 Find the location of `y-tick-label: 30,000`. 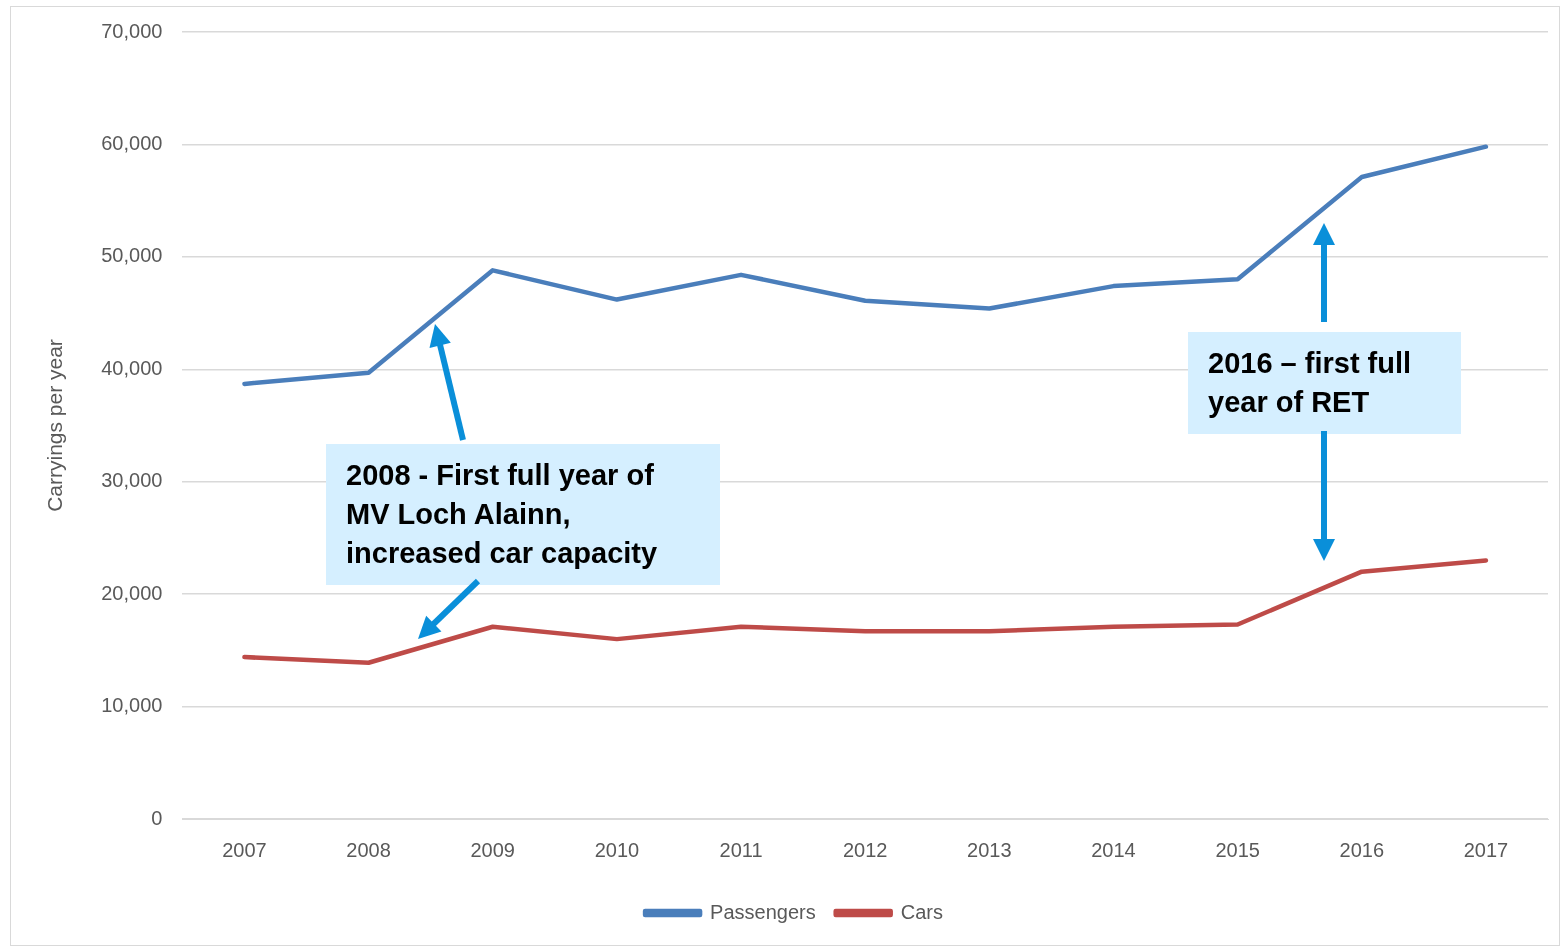

y-tick-label: 30,000 is located at coordinates (132, 480).